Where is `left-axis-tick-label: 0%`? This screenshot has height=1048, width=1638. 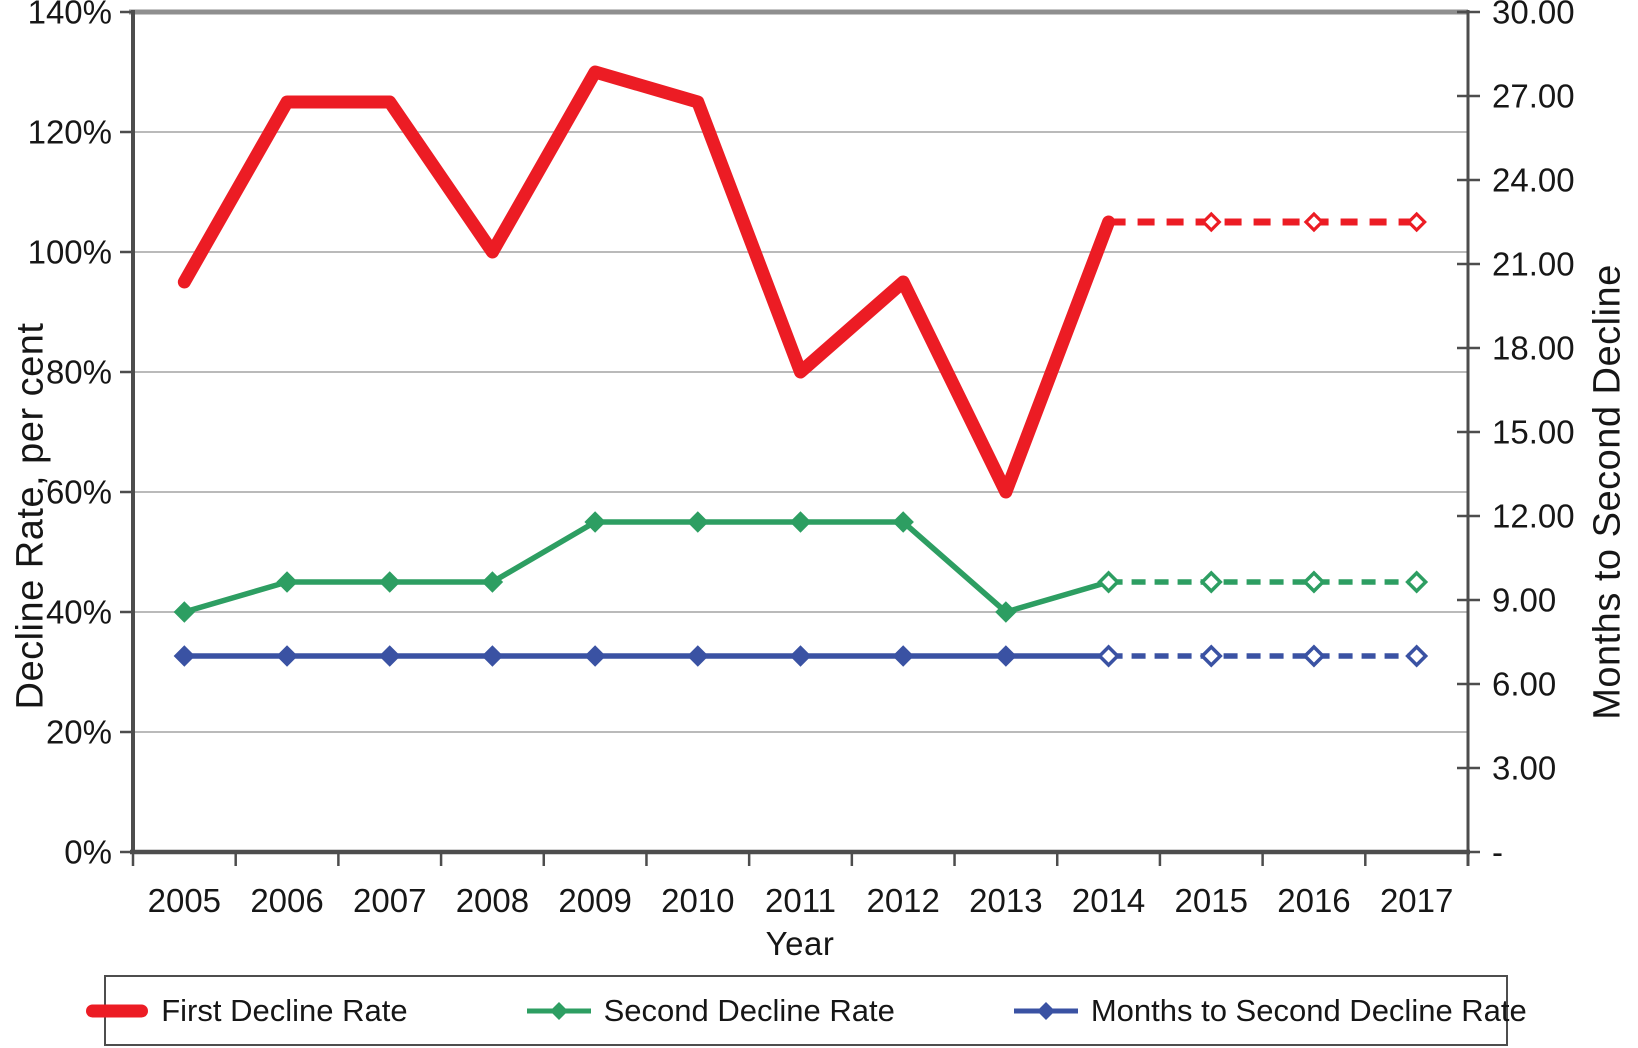
left-axis-tick-label: 0% is located at coordinates (88, 852).